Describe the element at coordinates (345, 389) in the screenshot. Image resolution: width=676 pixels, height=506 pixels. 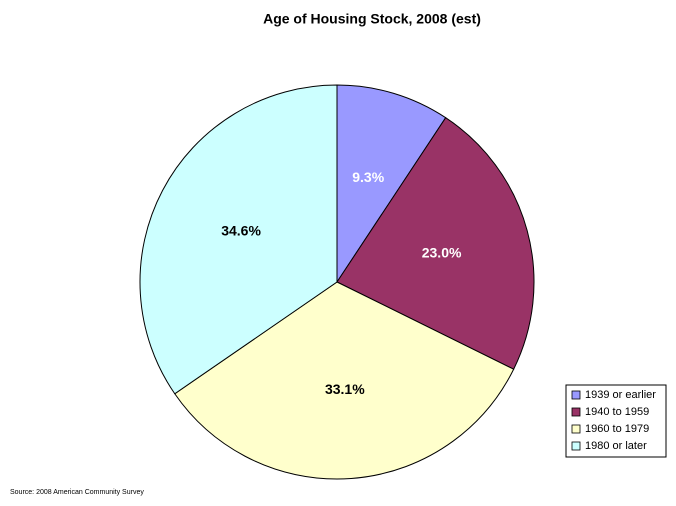
I see `data-label: 33.1%` at that location.